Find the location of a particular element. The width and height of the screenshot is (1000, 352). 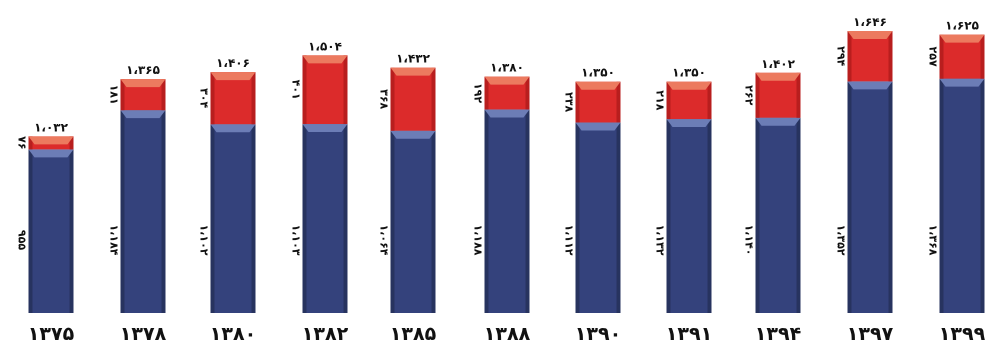

x-tick-label: ۱۳۹۹ is located at coordinates (962, 334).